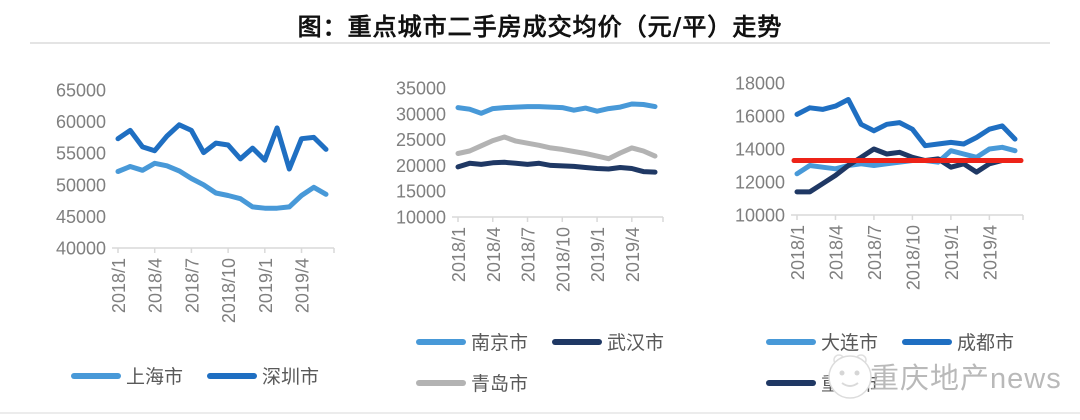 The width and height of the screenshot is (1080, 420). What do you see at coordinates (636, 343) in the screenshot?
I see `legend-label: 武汉市` at bounding box center [636, 343].